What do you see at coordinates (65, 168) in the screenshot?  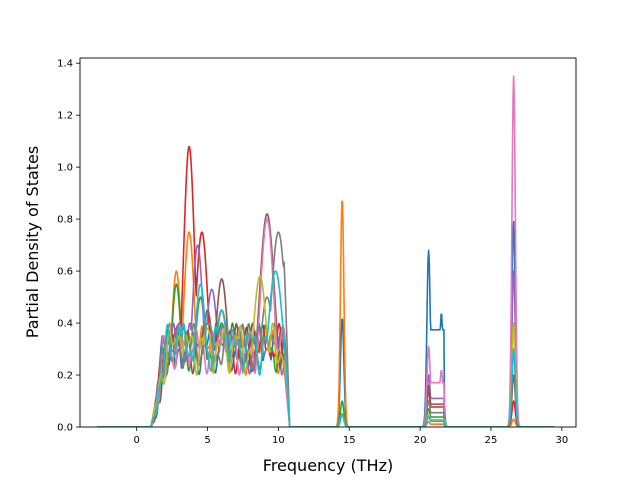 I see `y-tick-label: 1.0` at bounding box center [65, 168].